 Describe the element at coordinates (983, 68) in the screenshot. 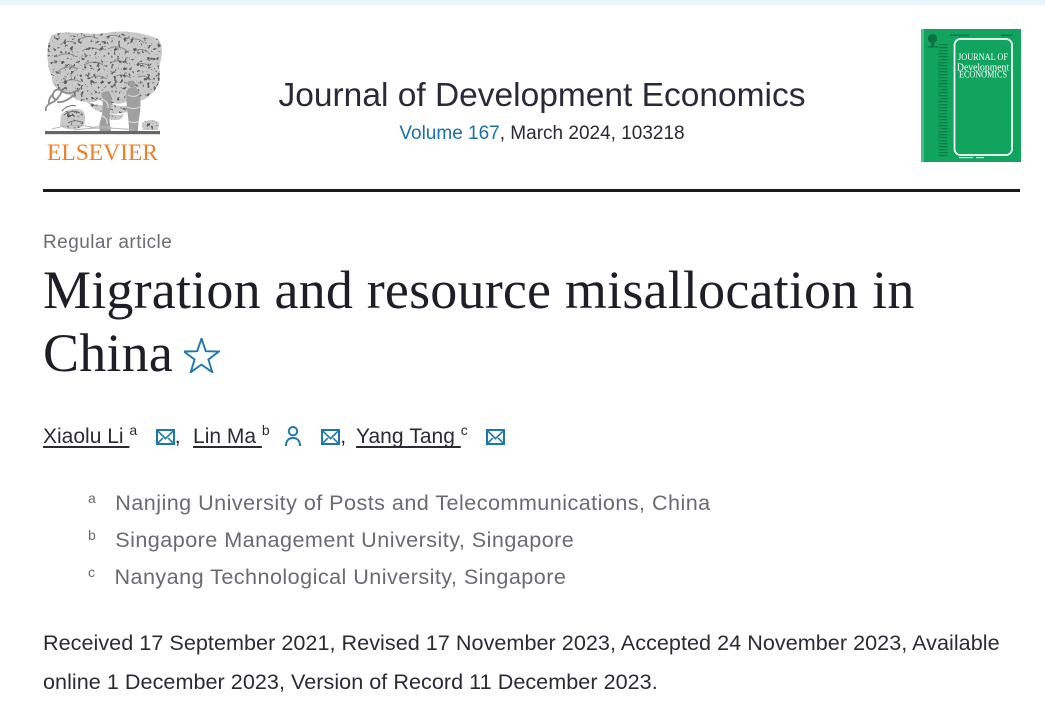

I see `svg-text: Development` at that location.